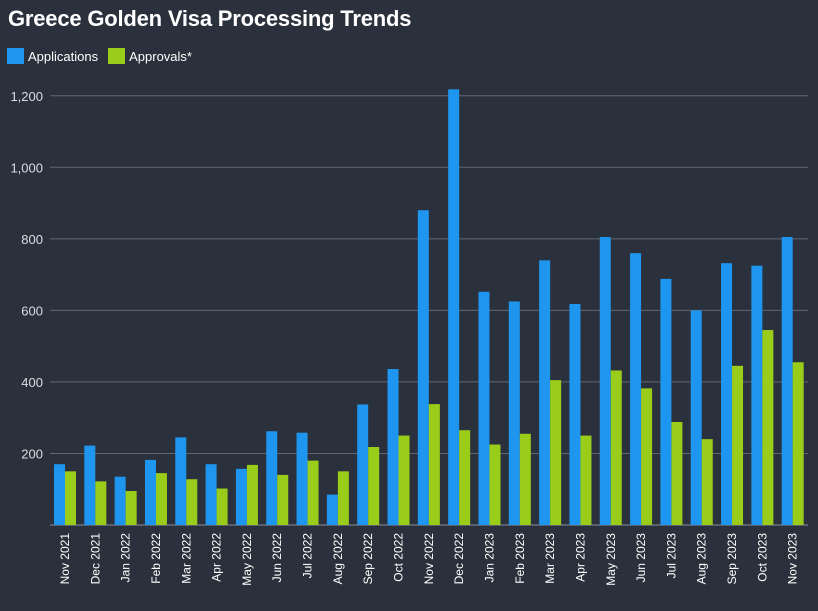 The width and height of the screenshot is (818, 611). I want to click on x-tick-label: Aug 2022, so click(338, 559).